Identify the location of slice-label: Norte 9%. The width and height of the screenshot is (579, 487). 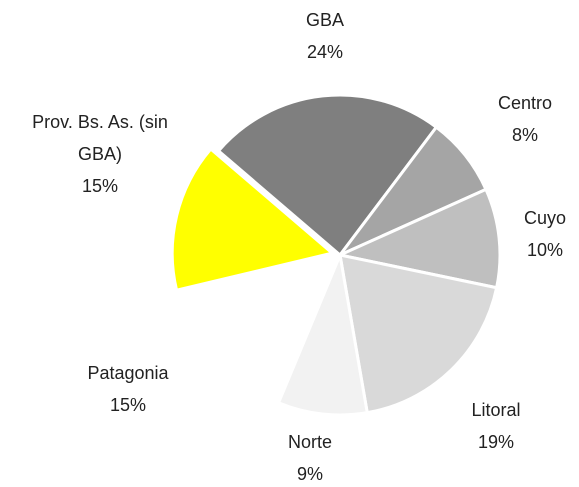
(310, 456).